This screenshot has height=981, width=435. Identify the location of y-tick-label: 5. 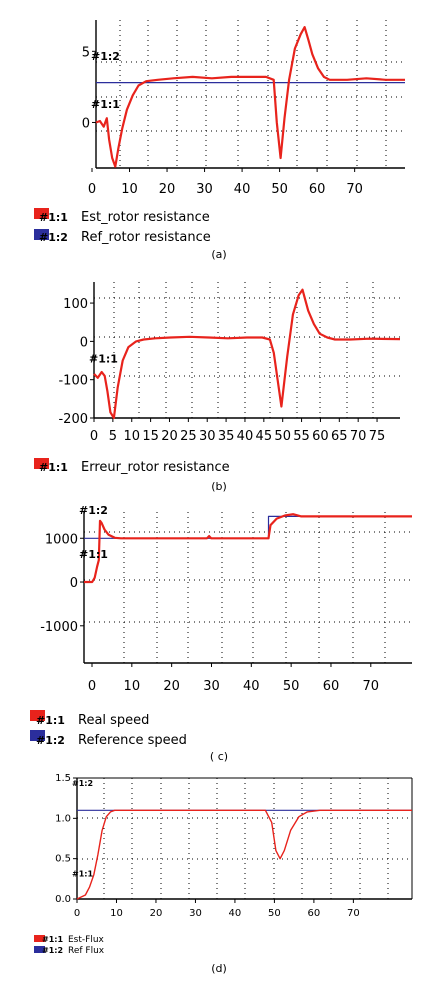
(86, 52).